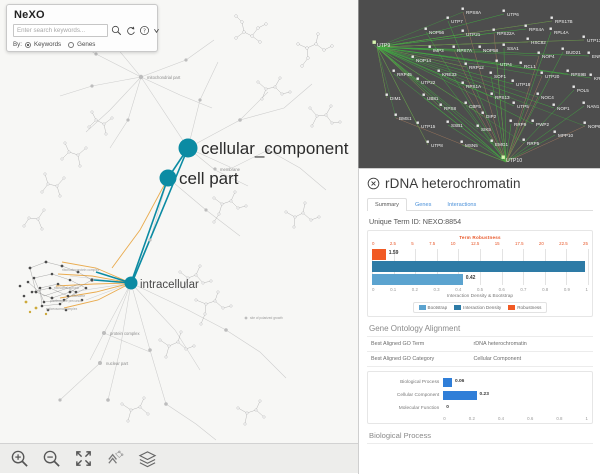 The width and height of the screenshot is (600, 474). Describe the element at coordinates (449, 74) in the screenshot. I see `gene-label-kre33: KRE33` at that location.